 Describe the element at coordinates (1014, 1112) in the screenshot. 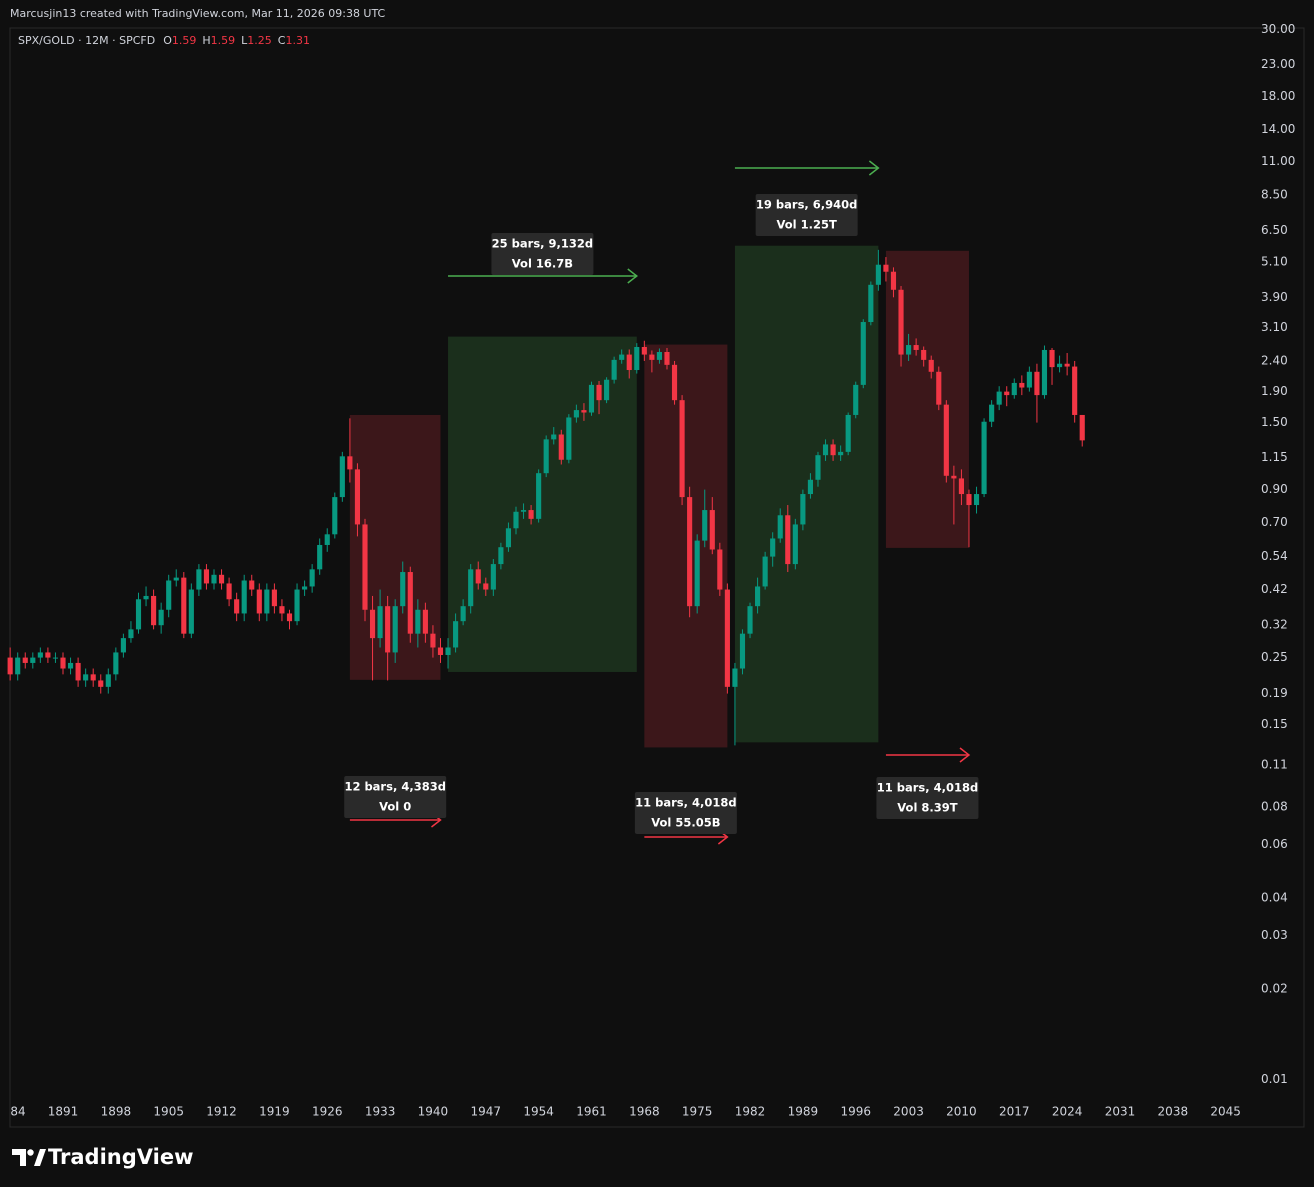

I see `x-tick-label: 2017` at that location.